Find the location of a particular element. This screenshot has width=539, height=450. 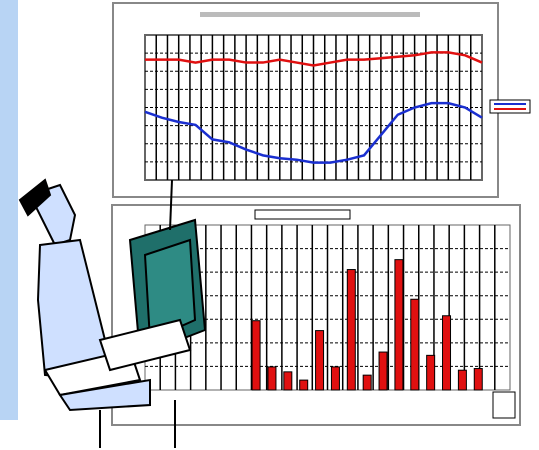

chair is located at coordinates (104, 395).